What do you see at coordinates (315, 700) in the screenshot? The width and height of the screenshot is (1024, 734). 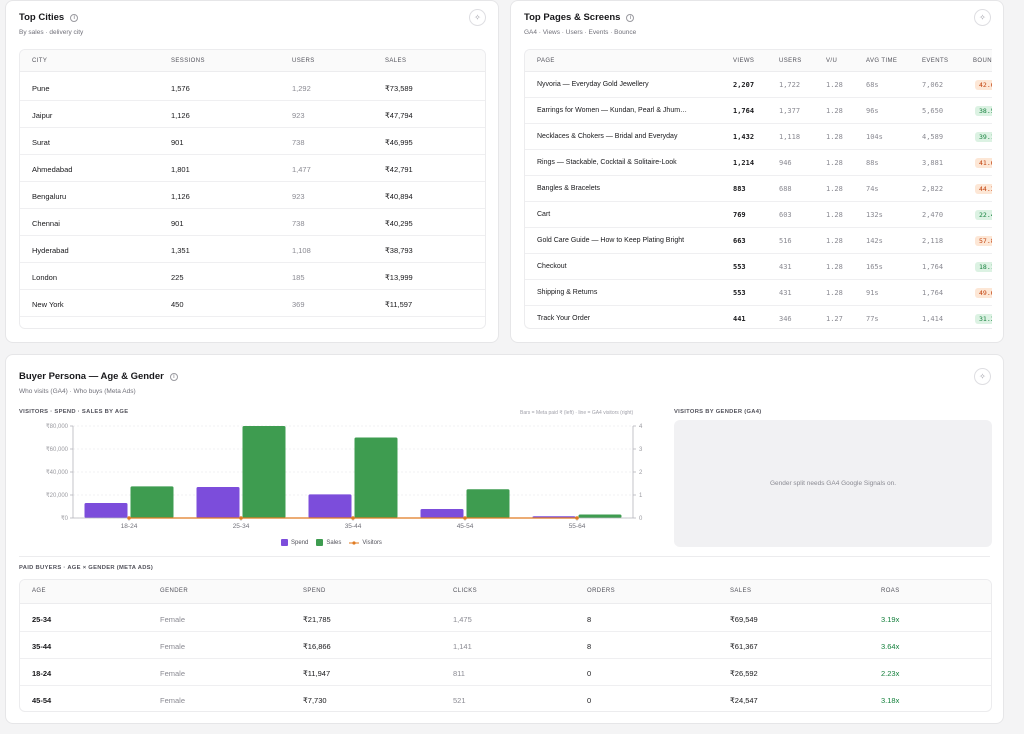 I see `spend-cell: ₹7,730` at bounding box center [315, 700].